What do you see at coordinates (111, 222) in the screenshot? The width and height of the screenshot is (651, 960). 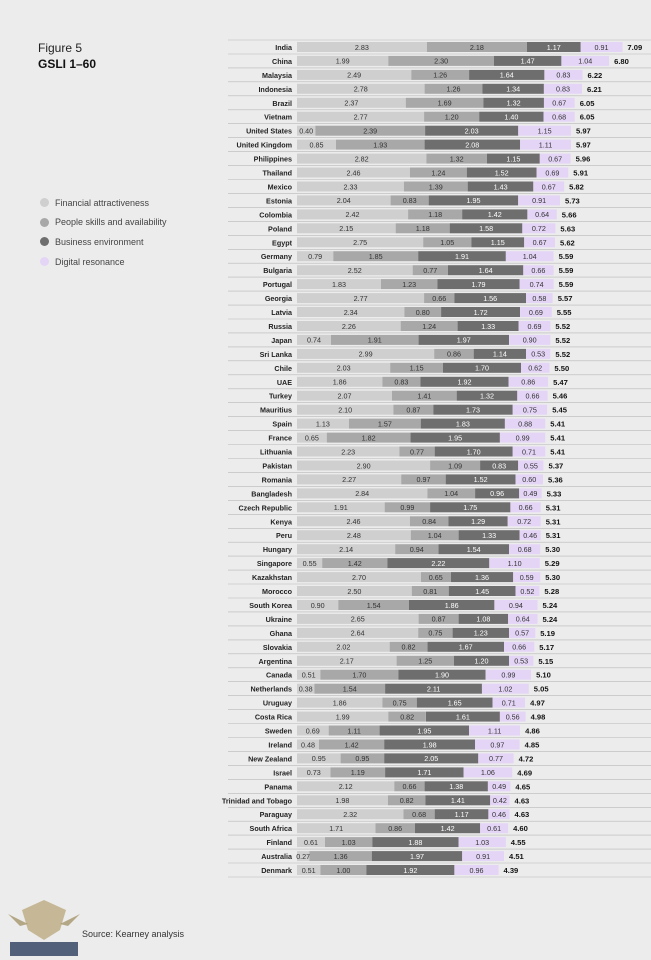 I see `legend-label-people: People skills and availability` at bounding box center [111, 222].